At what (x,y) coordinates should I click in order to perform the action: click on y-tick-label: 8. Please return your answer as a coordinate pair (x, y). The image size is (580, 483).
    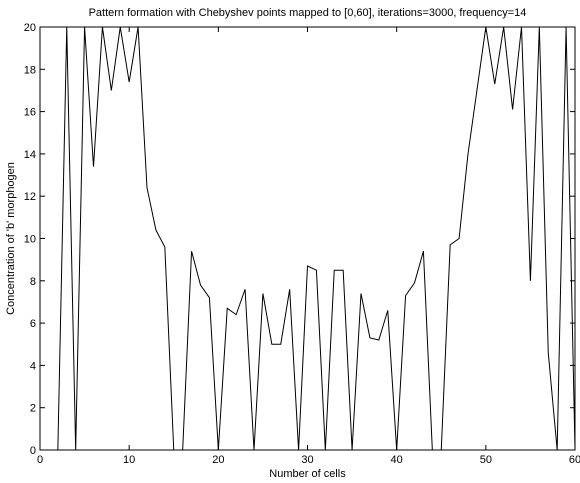
    Looking at the image, I should click on (33, 282).